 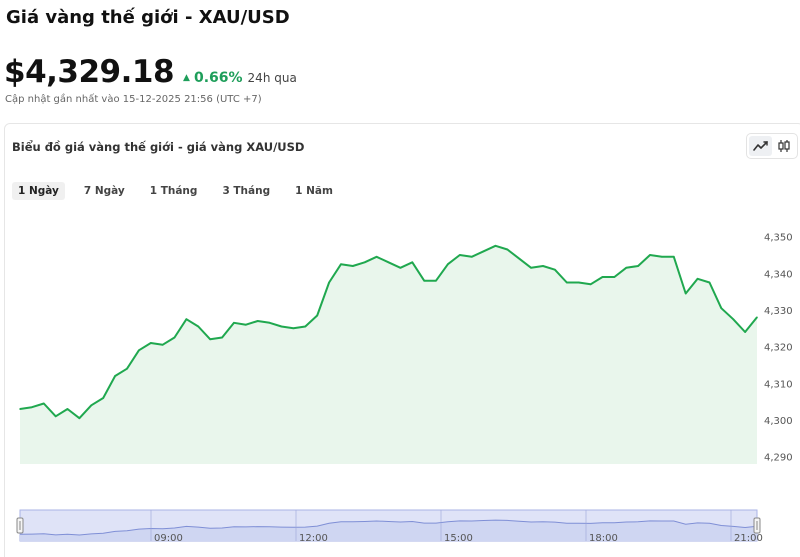 What do you see at coordinates (218, 78) in the screenshot?
I see `change-percent: 0.66%` at bounding box center [218, 78].